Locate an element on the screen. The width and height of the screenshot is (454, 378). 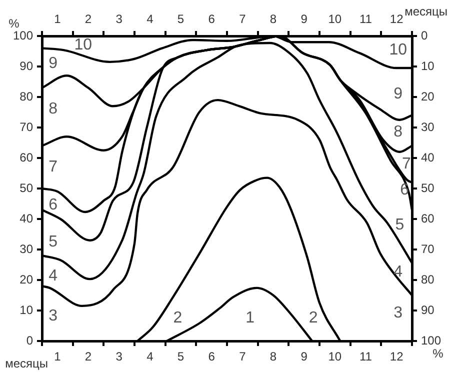
y2-tick-label: 10 is located at coordinates (428, 65).